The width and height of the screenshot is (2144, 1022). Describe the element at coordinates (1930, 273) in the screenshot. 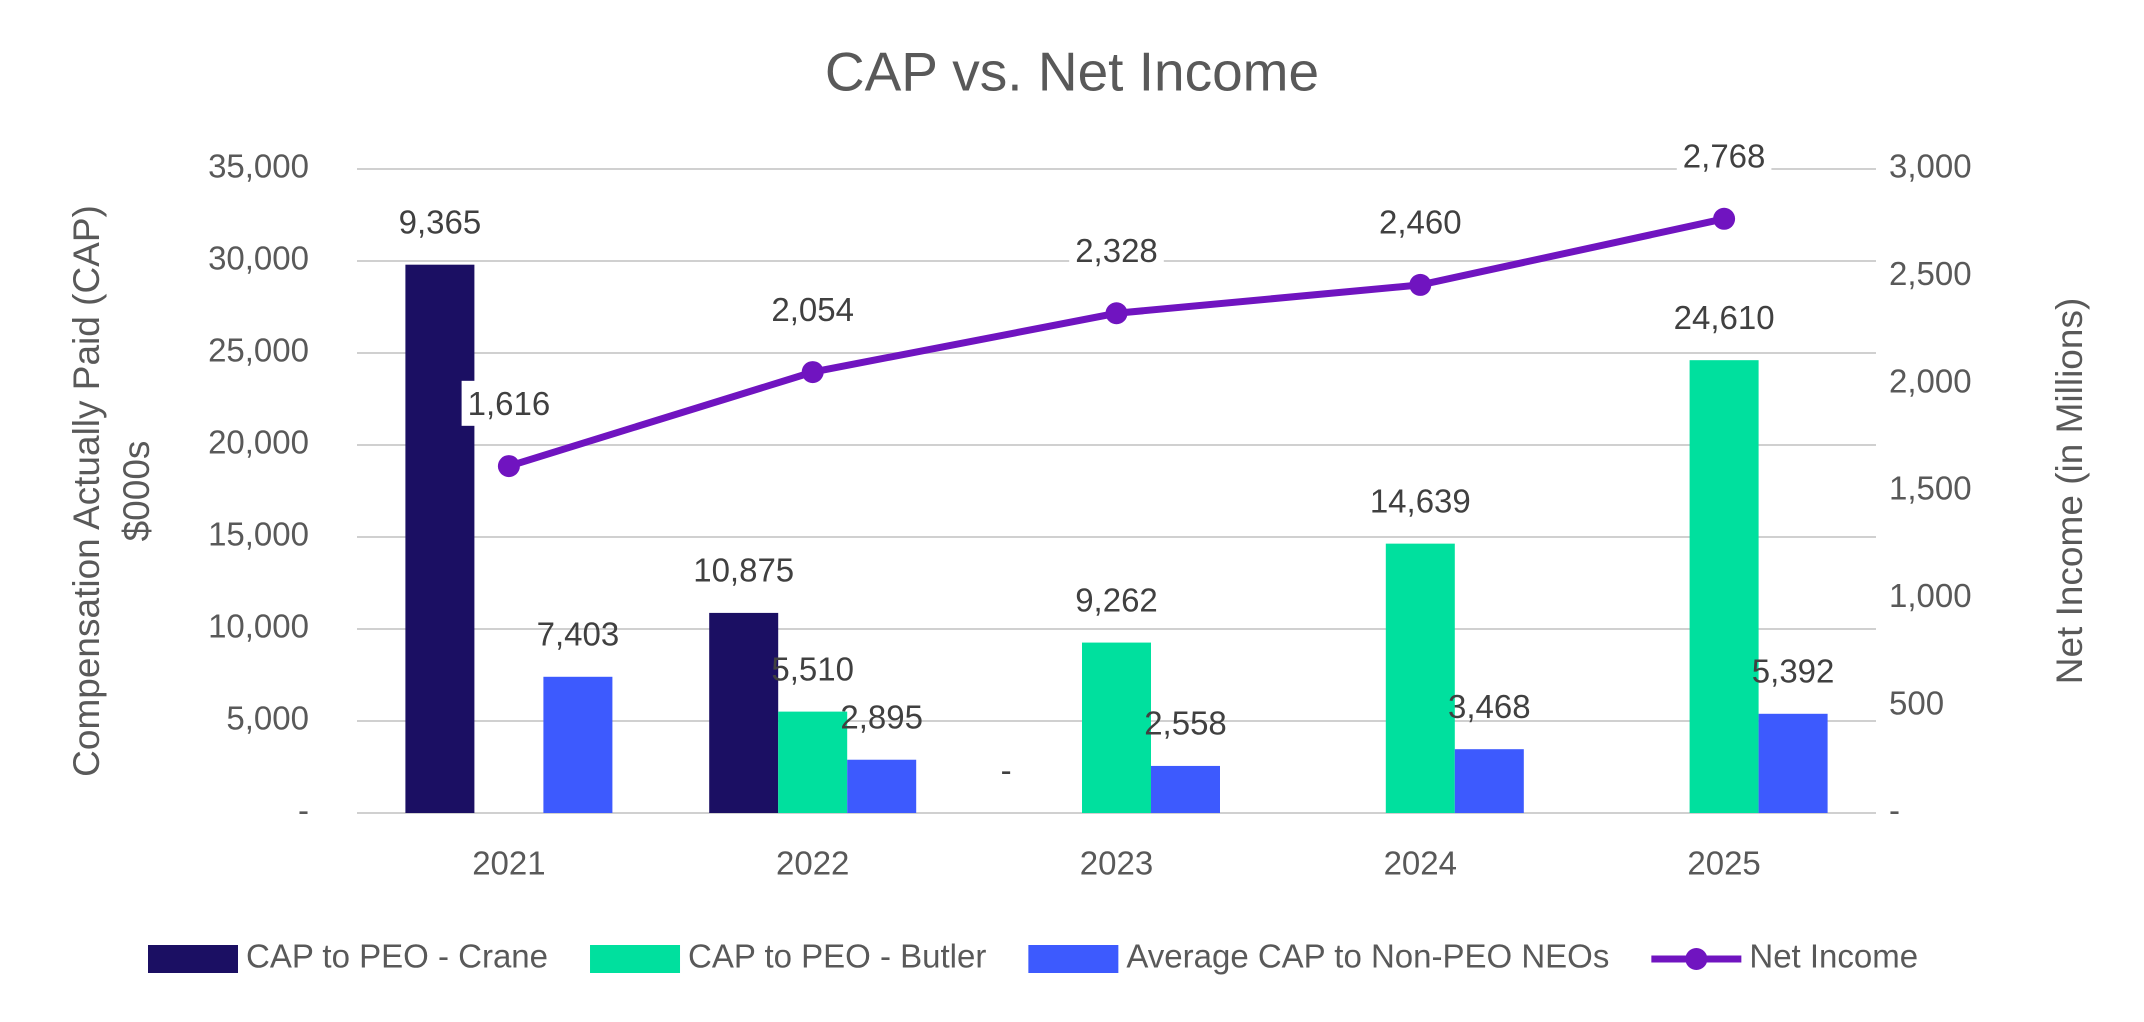

I see `y2-tick-label: 2,500` at that location.